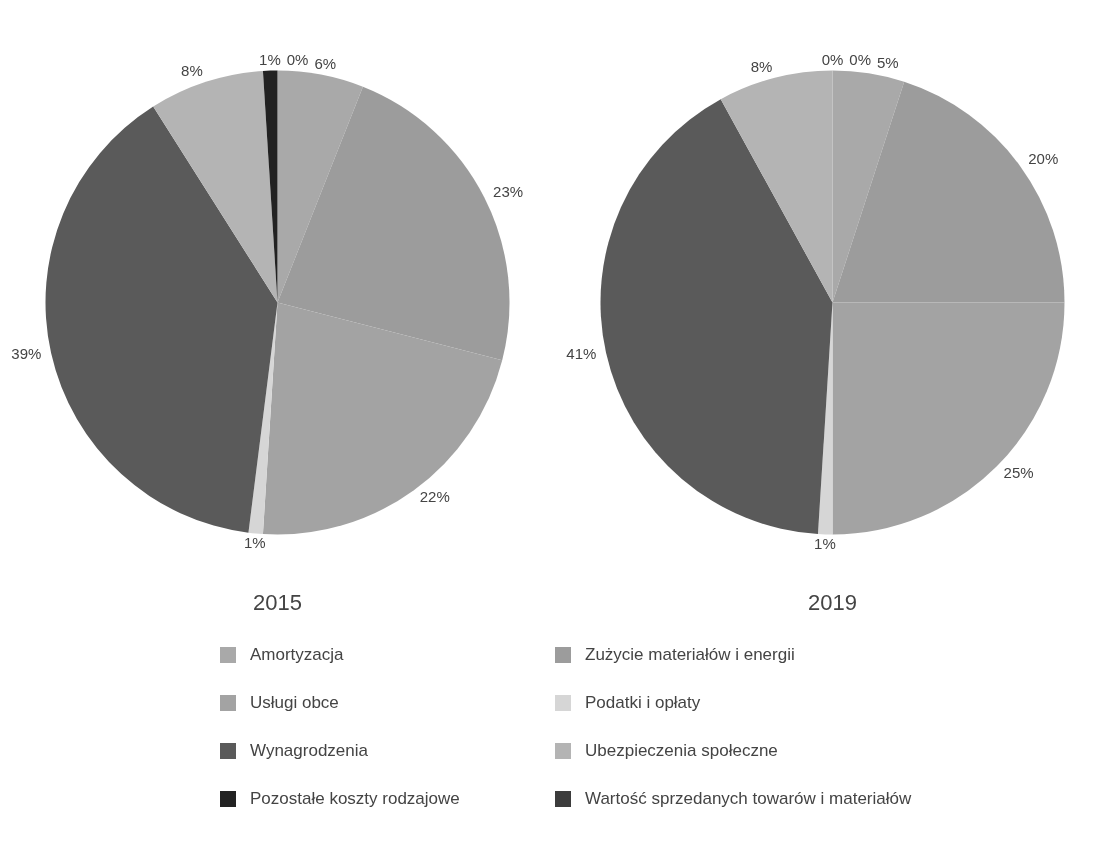  What do you see at coordinates (294, 703) in the screenshot?
I see `legend-label: Usługi obce` at bounding box center [294, 703].